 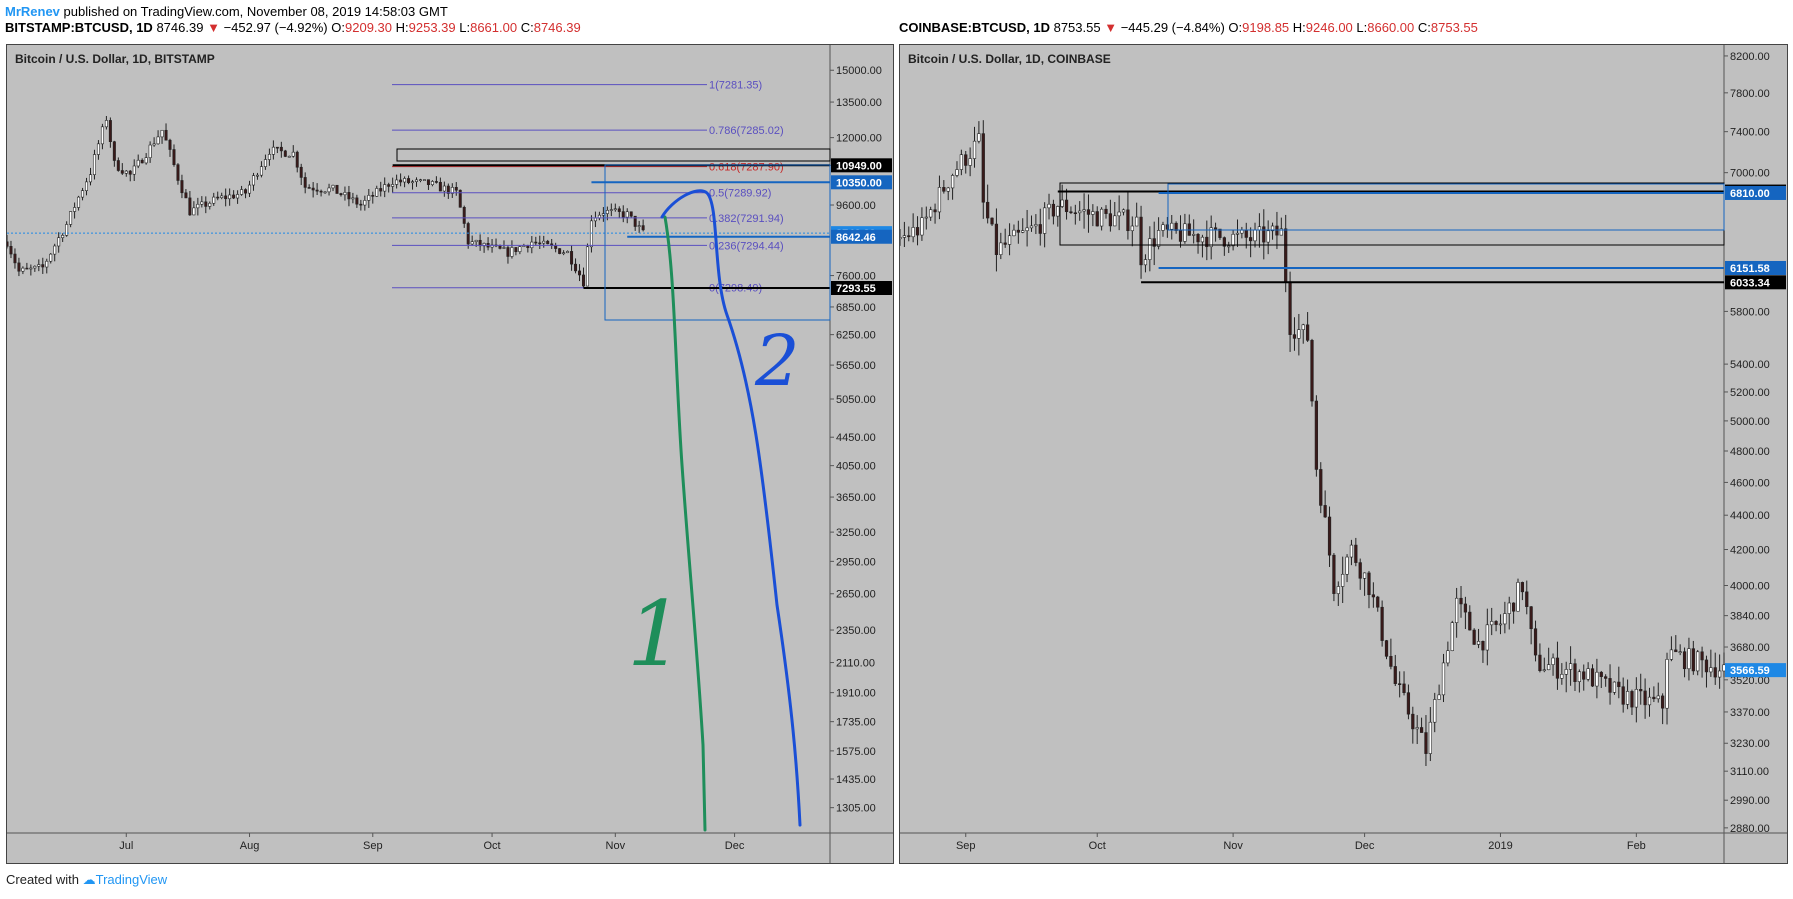 I want to click on y-tick-label: 2110.00, so click(x=855, y=664).